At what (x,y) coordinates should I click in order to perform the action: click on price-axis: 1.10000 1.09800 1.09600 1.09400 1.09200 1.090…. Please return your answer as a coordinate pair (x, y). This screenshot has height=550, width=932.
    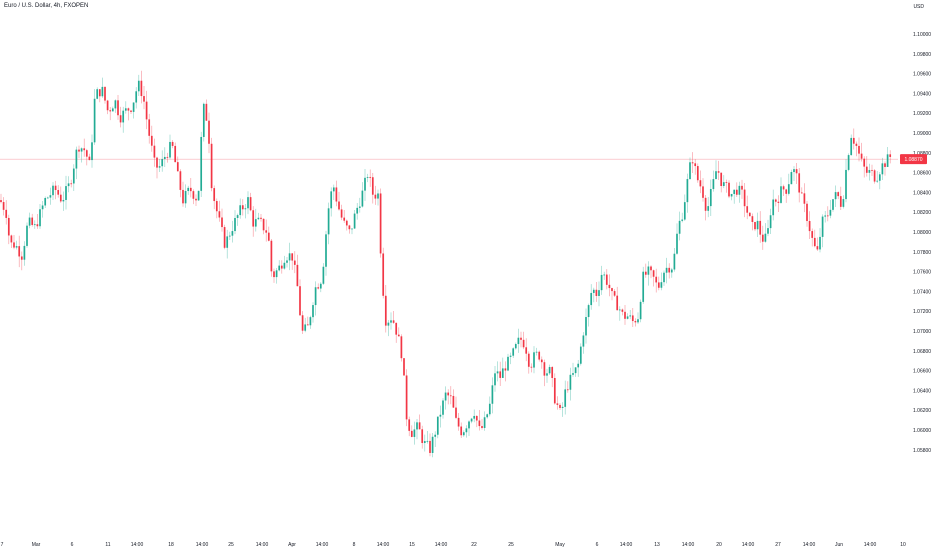
    Looking at the image, I should click on (922, 243).